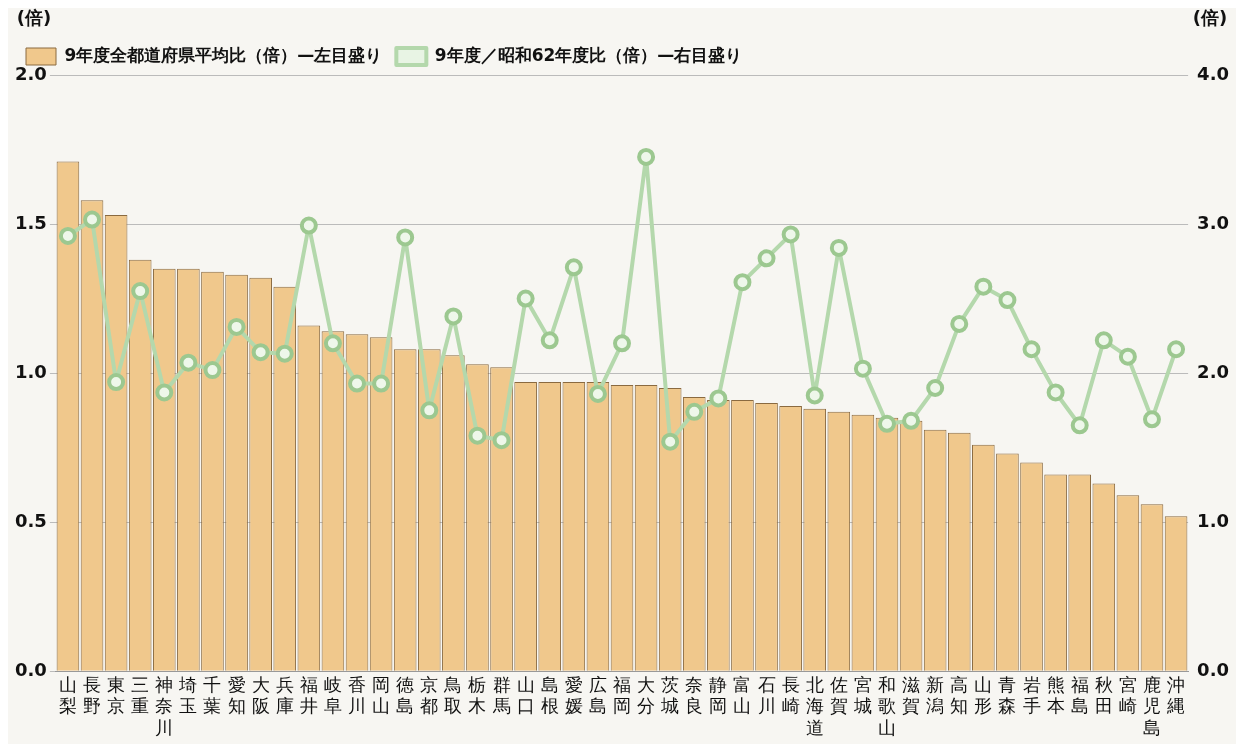  Describe the element at coordinates (116, 695) in the screenshot. I see `x-tick-label: 東京` at that location.